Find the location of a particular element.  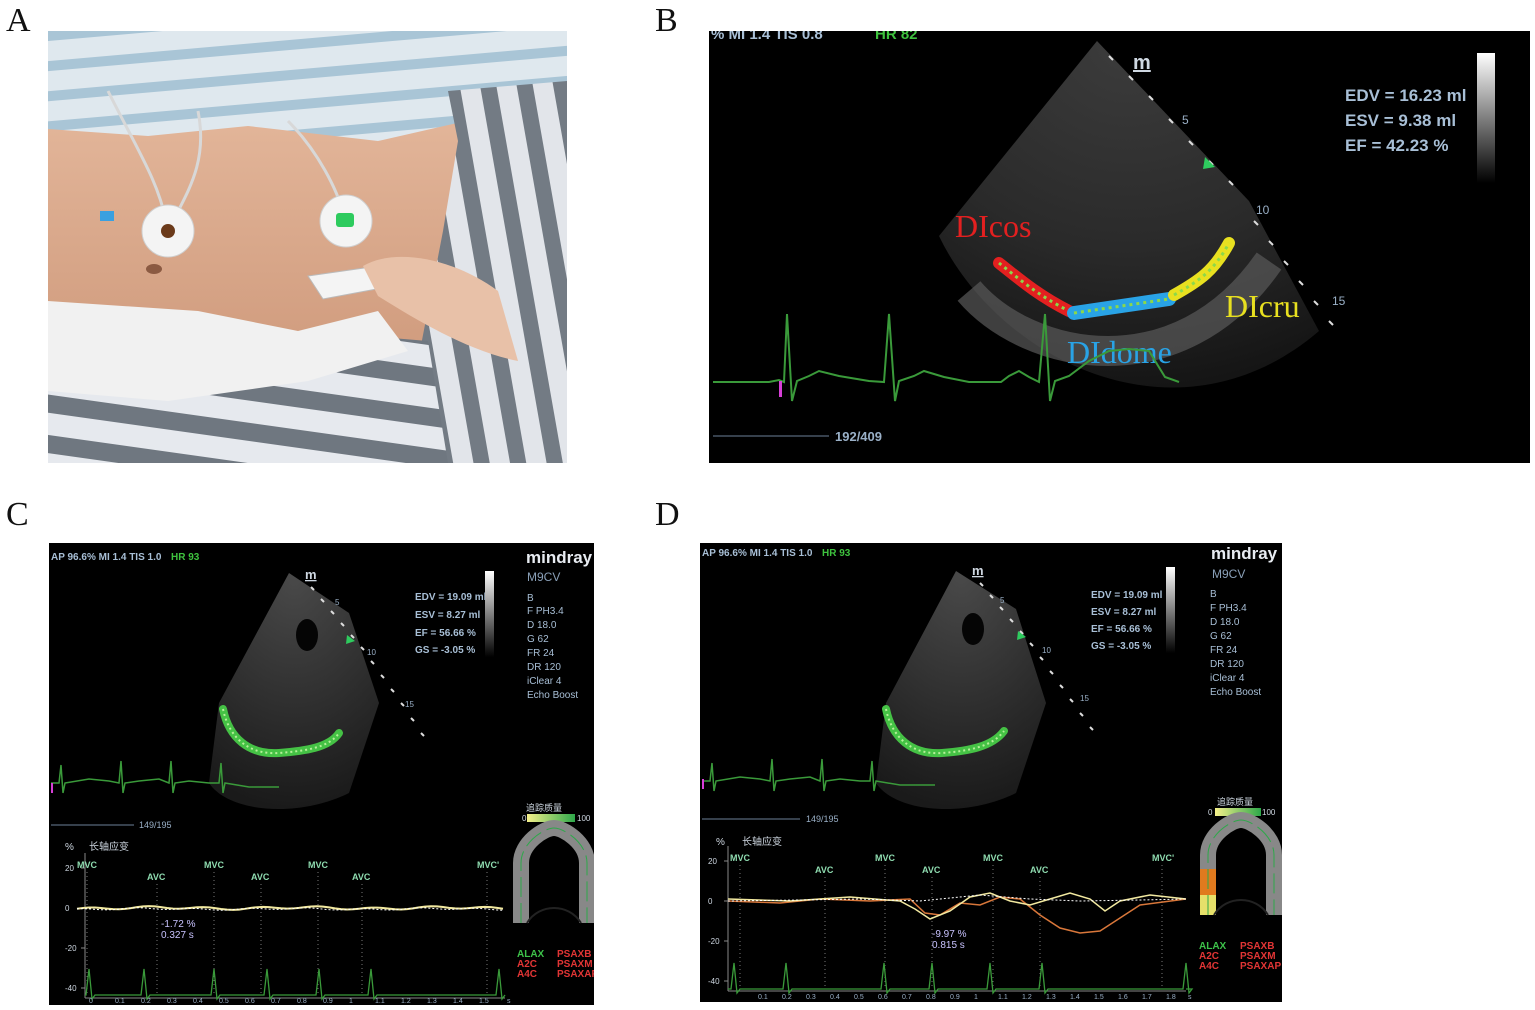

svg-text: FR 24 is located at coordinates (541, 653).